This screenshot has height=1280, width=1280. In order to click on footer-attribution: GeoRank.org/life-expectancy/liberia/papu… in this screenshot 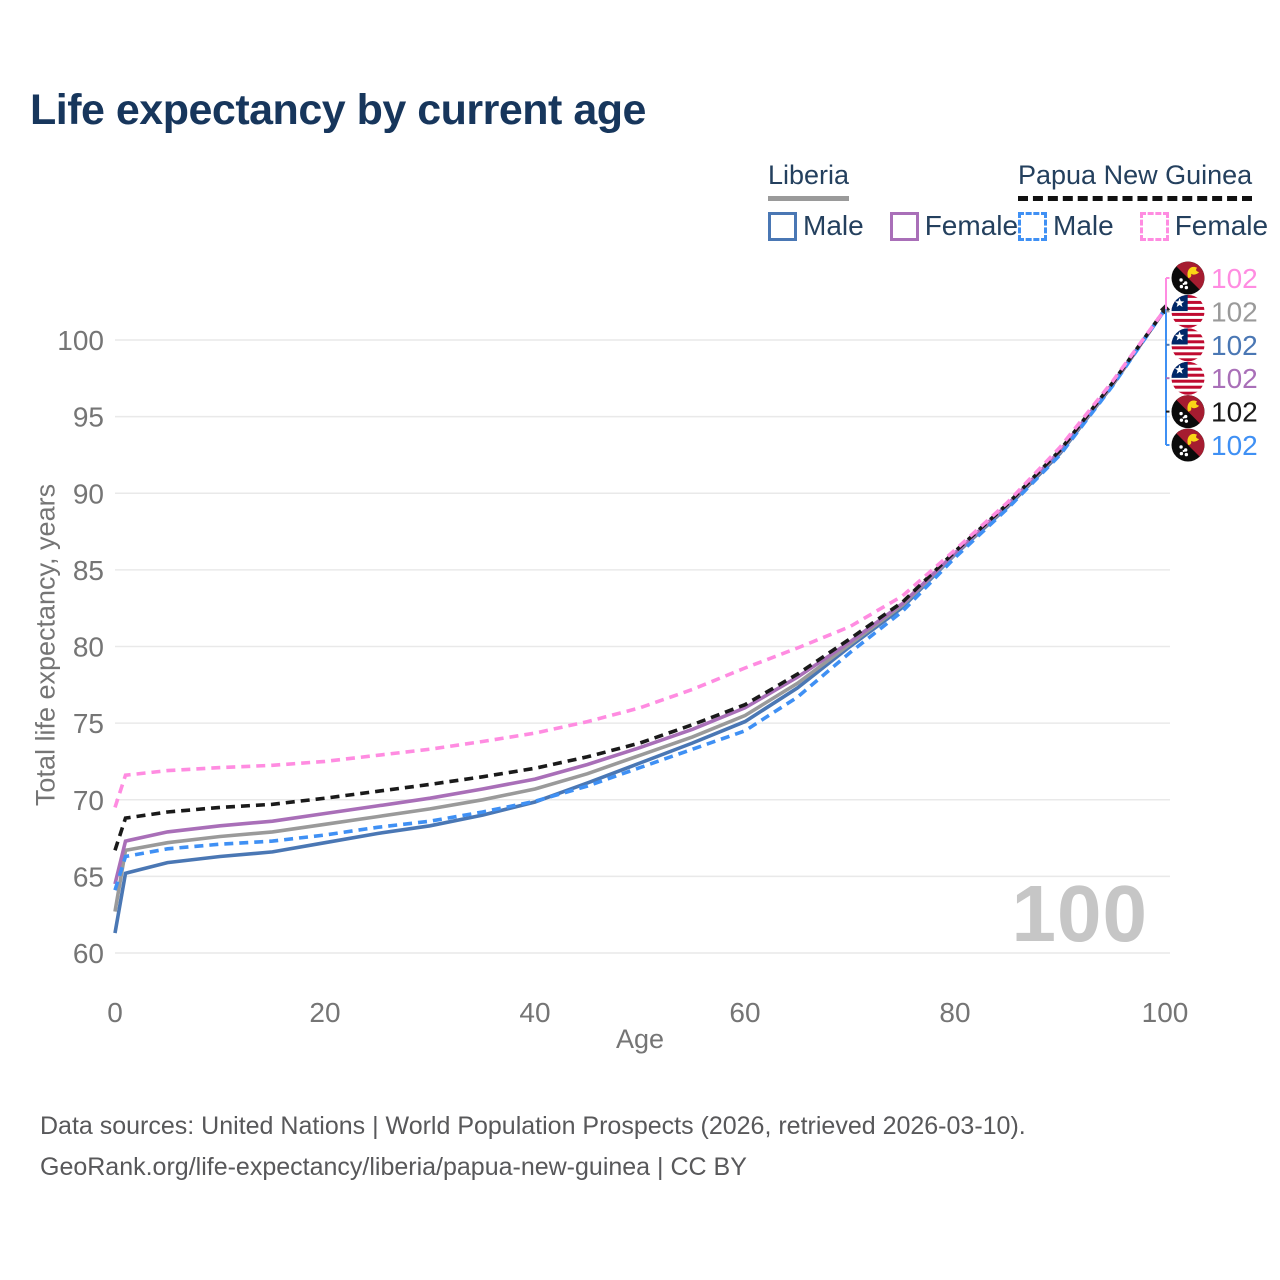, I will do `click(393, 1167)`.